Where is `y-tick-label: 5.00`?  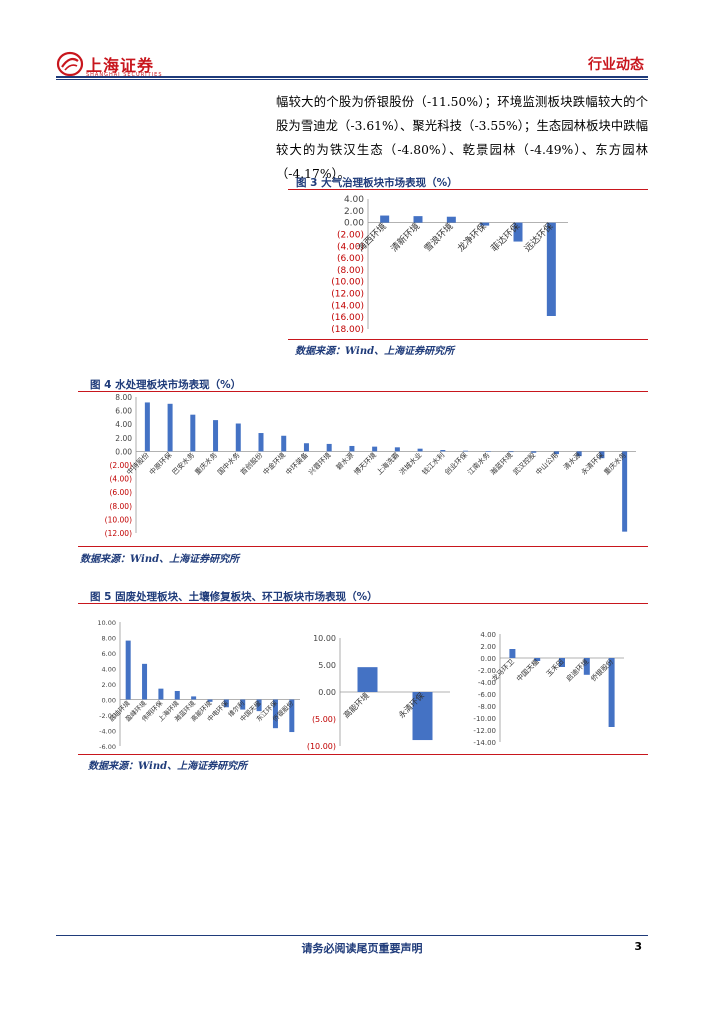 y-tick-label: 5.00 is located at coordinates (327, 665).